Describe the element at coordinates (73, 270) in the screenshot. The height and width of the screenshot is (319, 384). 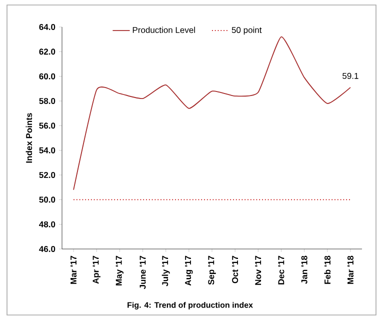
I see `x-tick-label: Mar '17` at that location.